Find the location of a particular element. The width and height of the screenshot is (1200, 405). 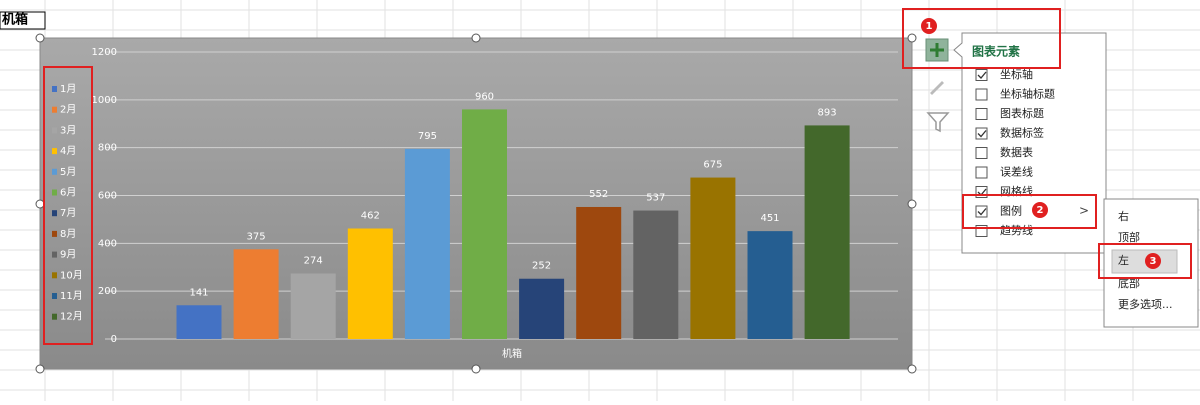

legend-label: 8月 is located at coordinates (68, 234).